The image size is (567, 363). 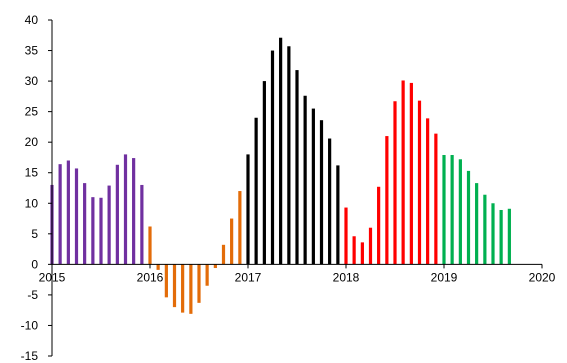 I want to click on y-tick-label: 30, so click(x=32, y=81).